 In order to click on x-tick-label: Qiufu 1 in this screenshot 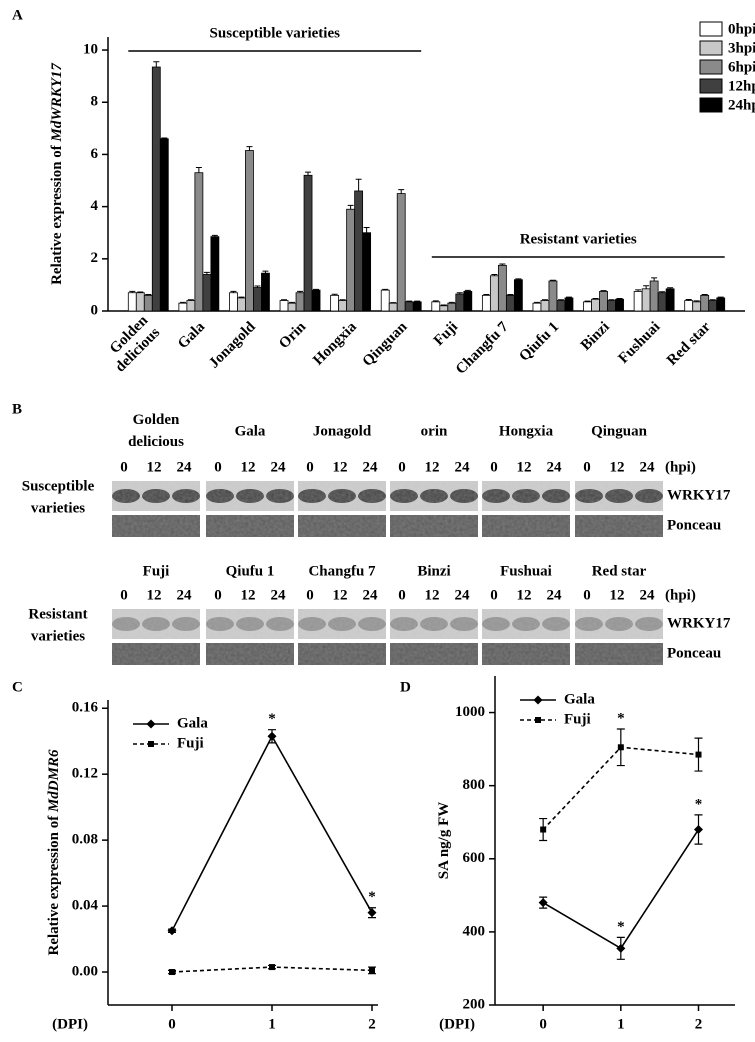, I will do `click(539, 342)`.